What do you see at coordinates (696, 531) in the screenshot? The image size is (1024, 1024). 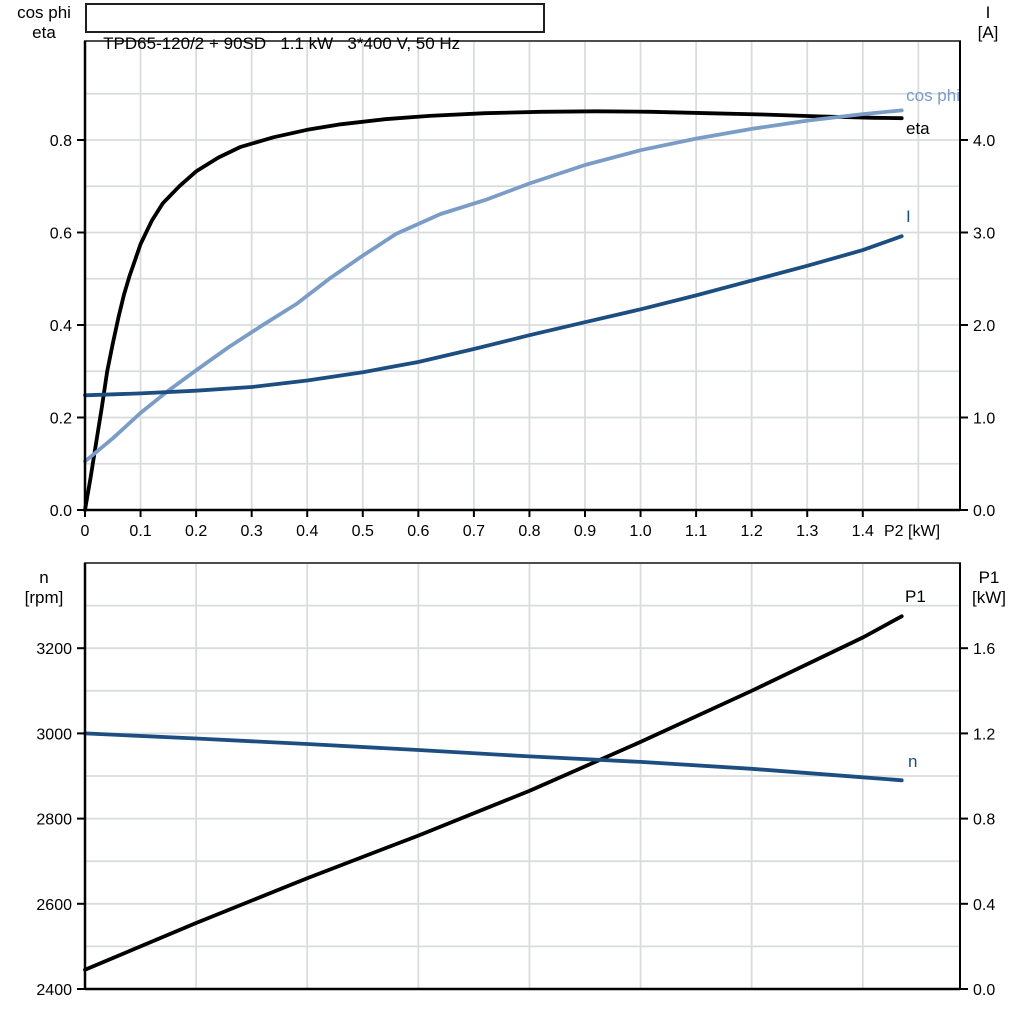 I see `x-tick-label: 1.1` at bounding box center [696, 531].